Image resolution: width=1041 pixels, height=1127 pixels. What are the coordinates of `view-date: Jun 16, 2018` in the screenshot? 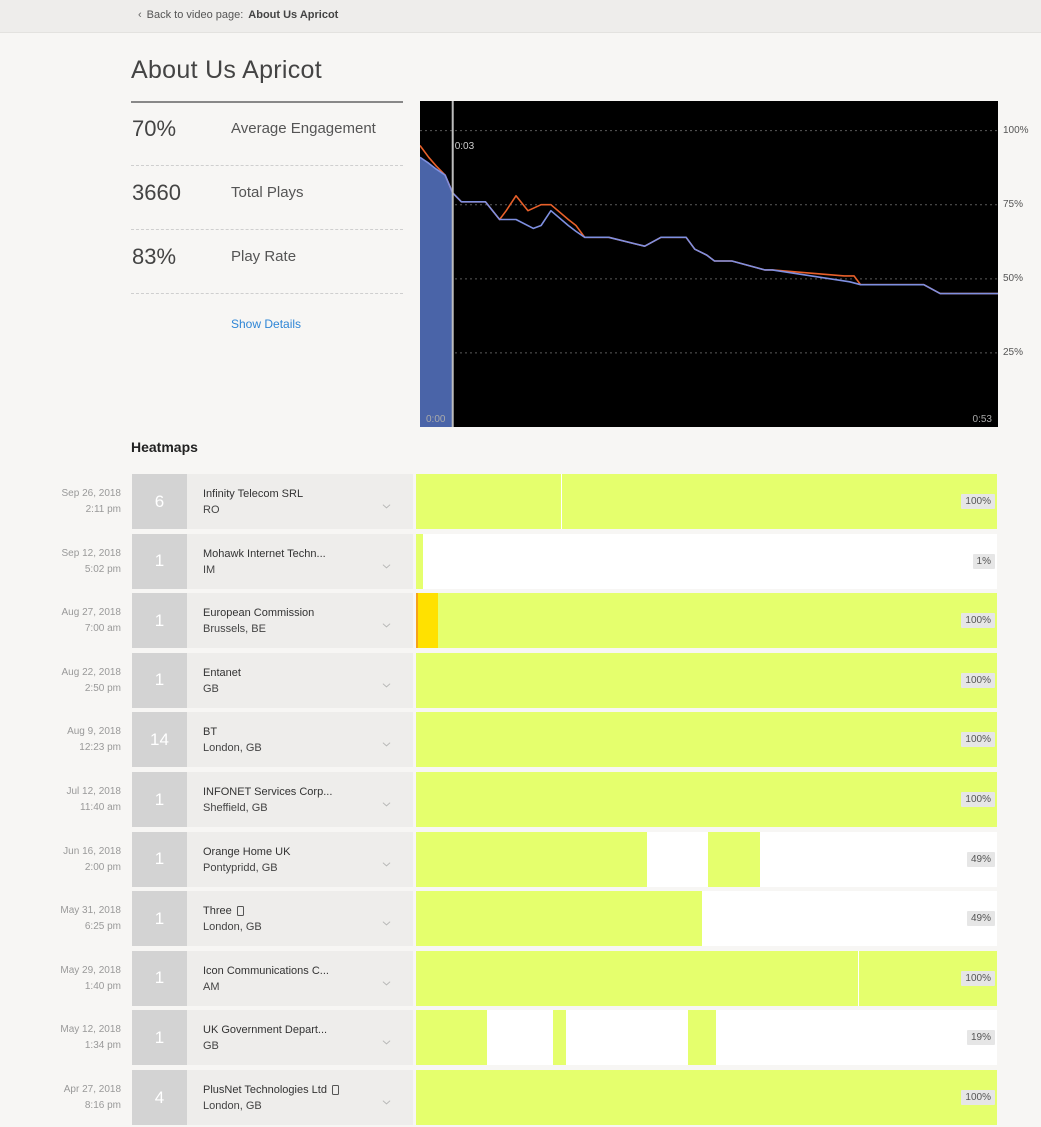 It's located at (92, 851).